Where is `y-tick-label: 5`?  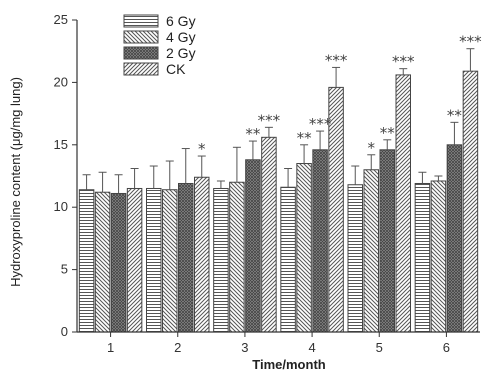
y-tick-label: 5 is located at coordinates (64, 269).